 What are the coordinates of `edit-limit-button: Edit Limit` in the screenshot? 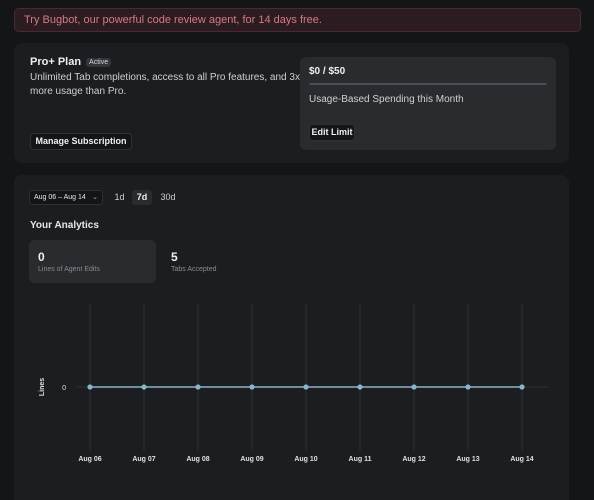 It's located at (332, 132).